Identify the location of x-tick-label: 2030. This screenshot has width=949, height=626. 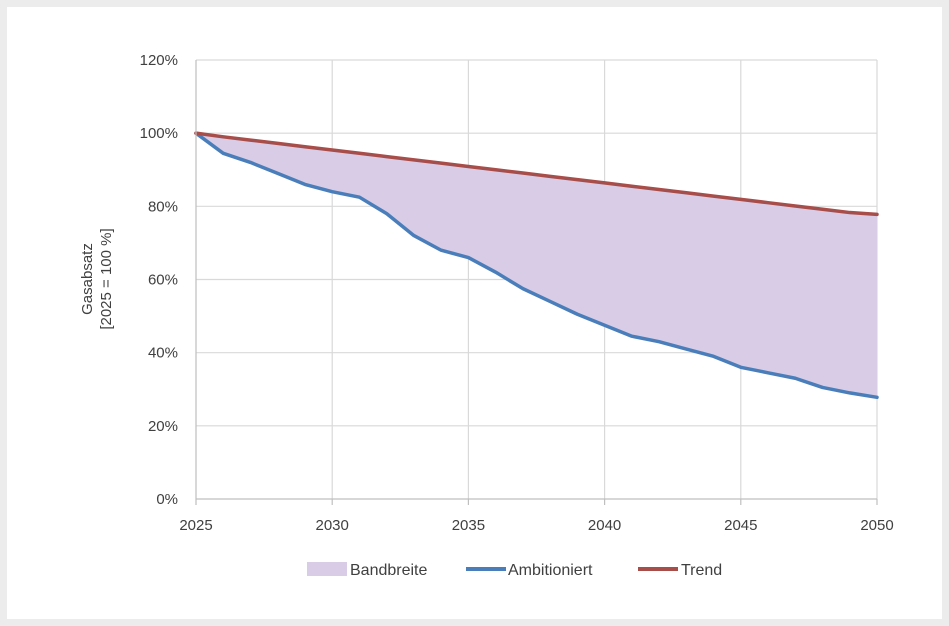
(332, 525).